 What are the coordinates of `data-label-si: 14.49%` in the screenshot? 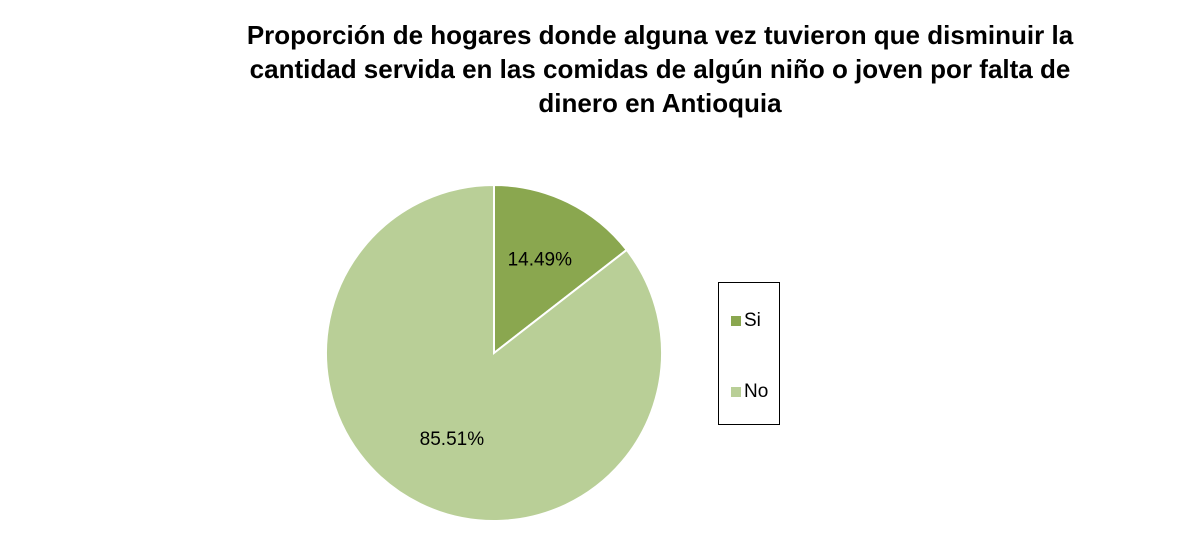 It's located at (540, 259).